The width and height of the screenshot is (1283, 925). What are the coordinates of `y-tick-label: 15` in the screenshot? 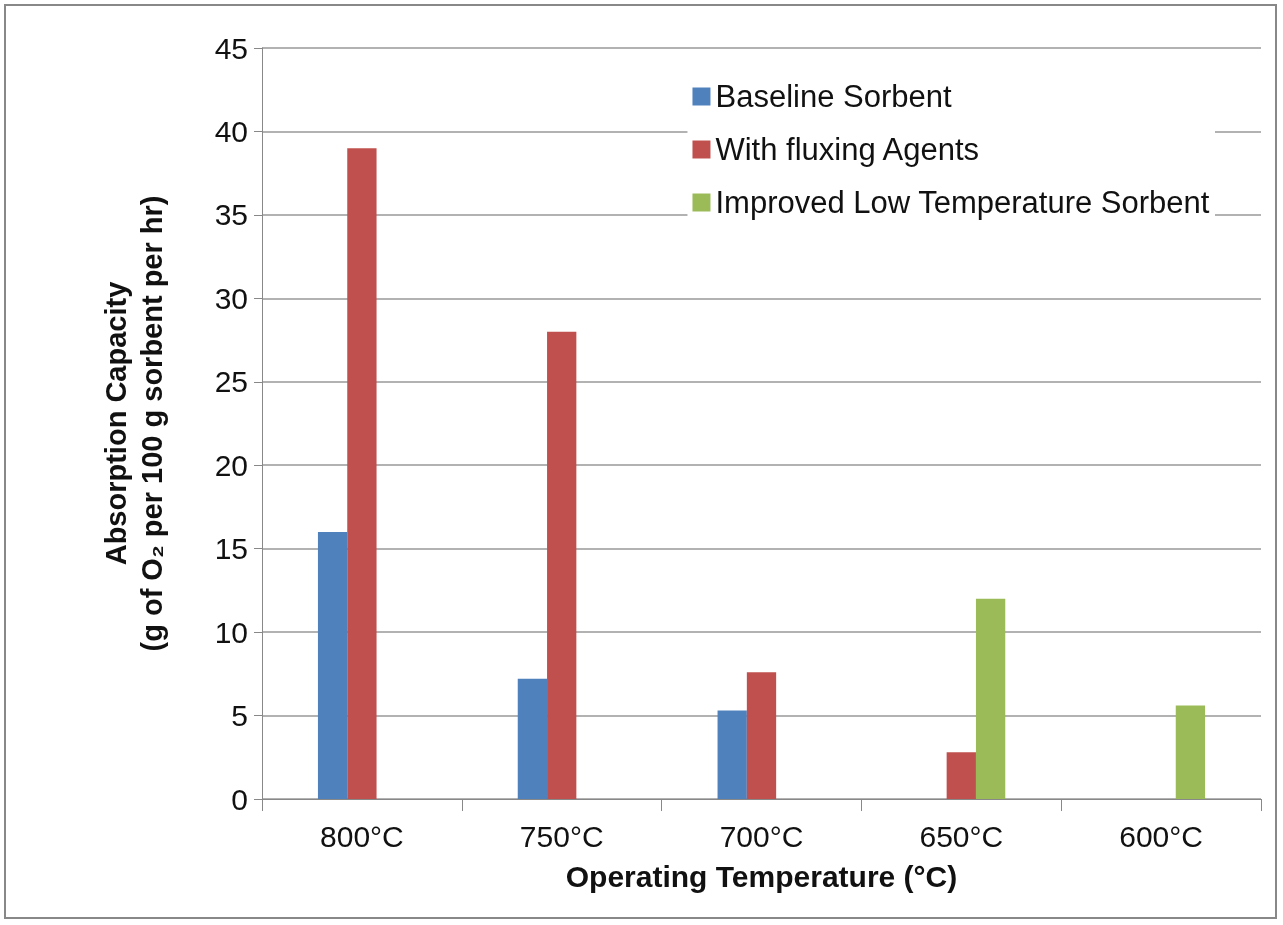 It's located at (231, 549).